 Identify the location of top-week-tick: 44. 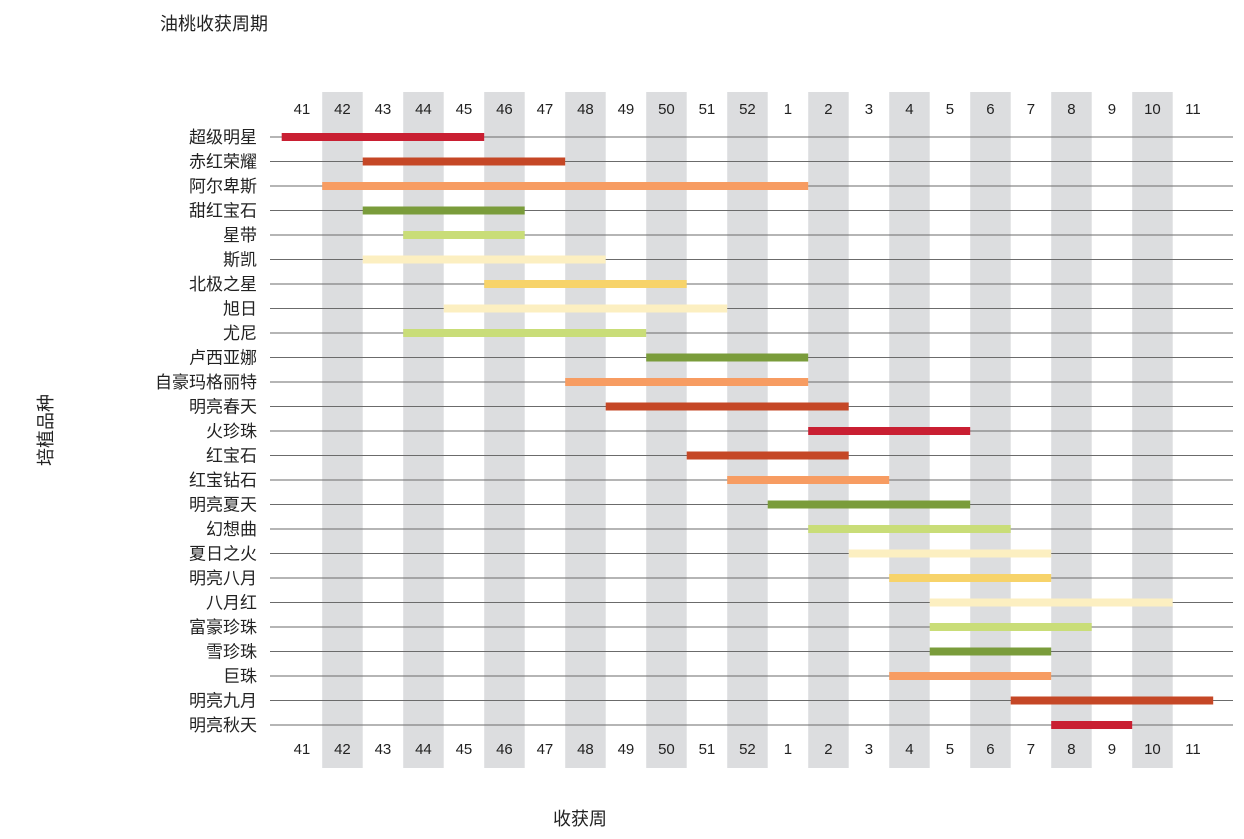
(423, 109).